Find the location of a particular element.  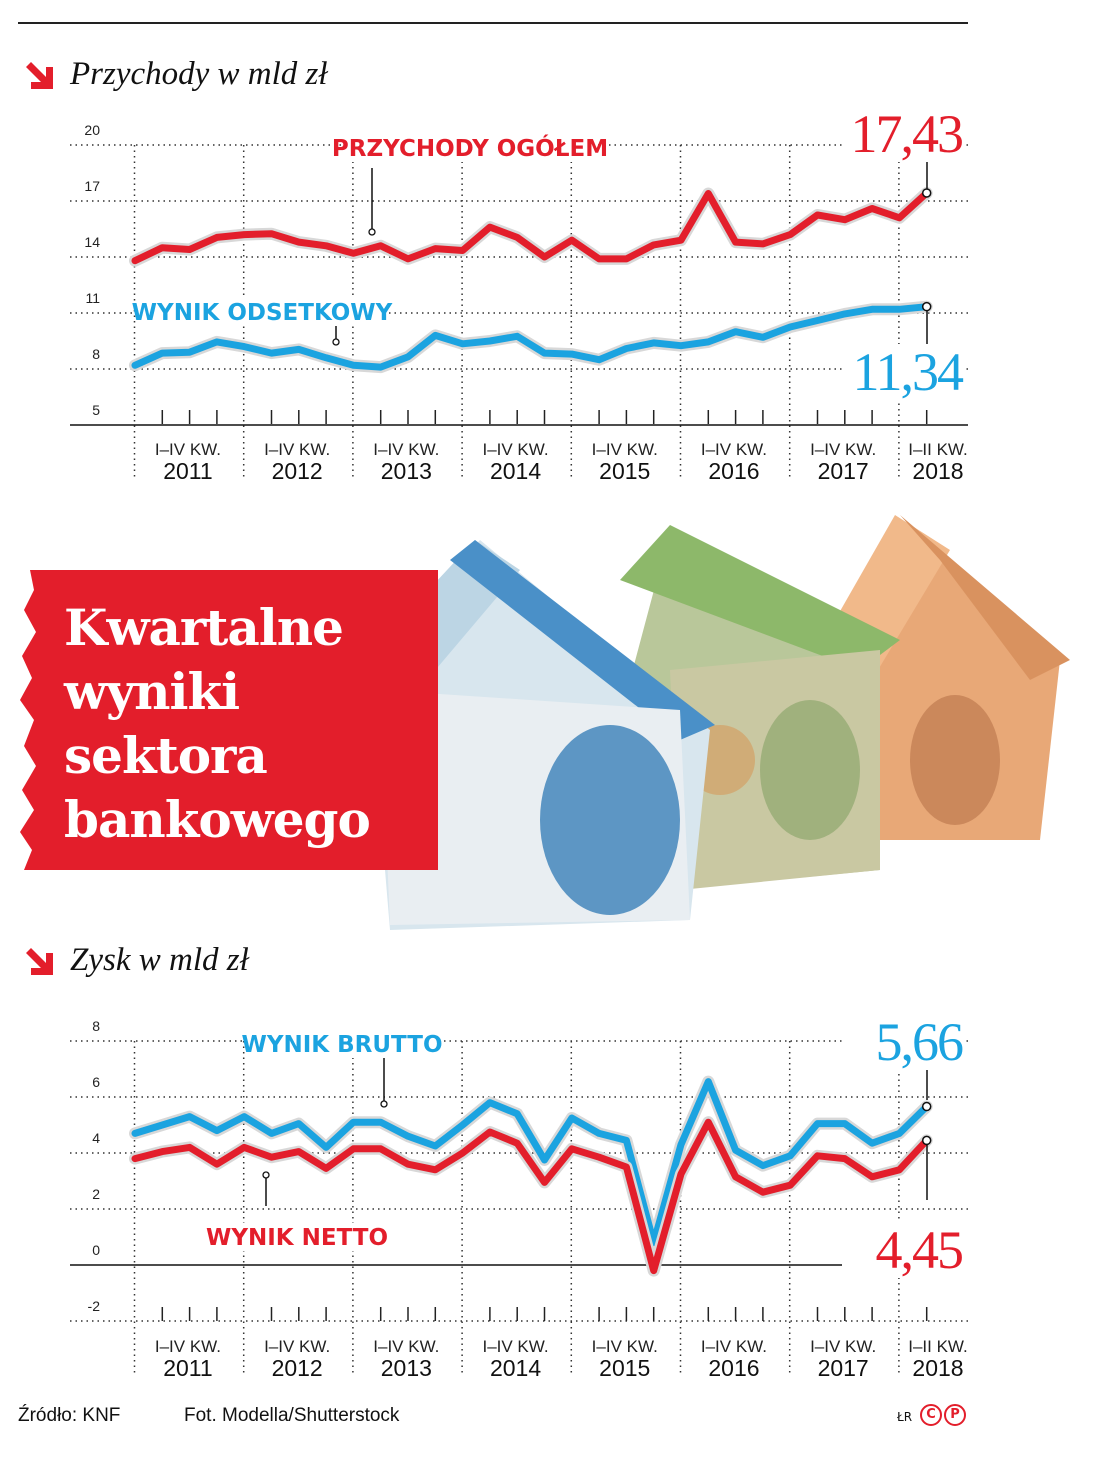

section-title-revenue: Przychody w mld zł is located at coordinates (175, 74).